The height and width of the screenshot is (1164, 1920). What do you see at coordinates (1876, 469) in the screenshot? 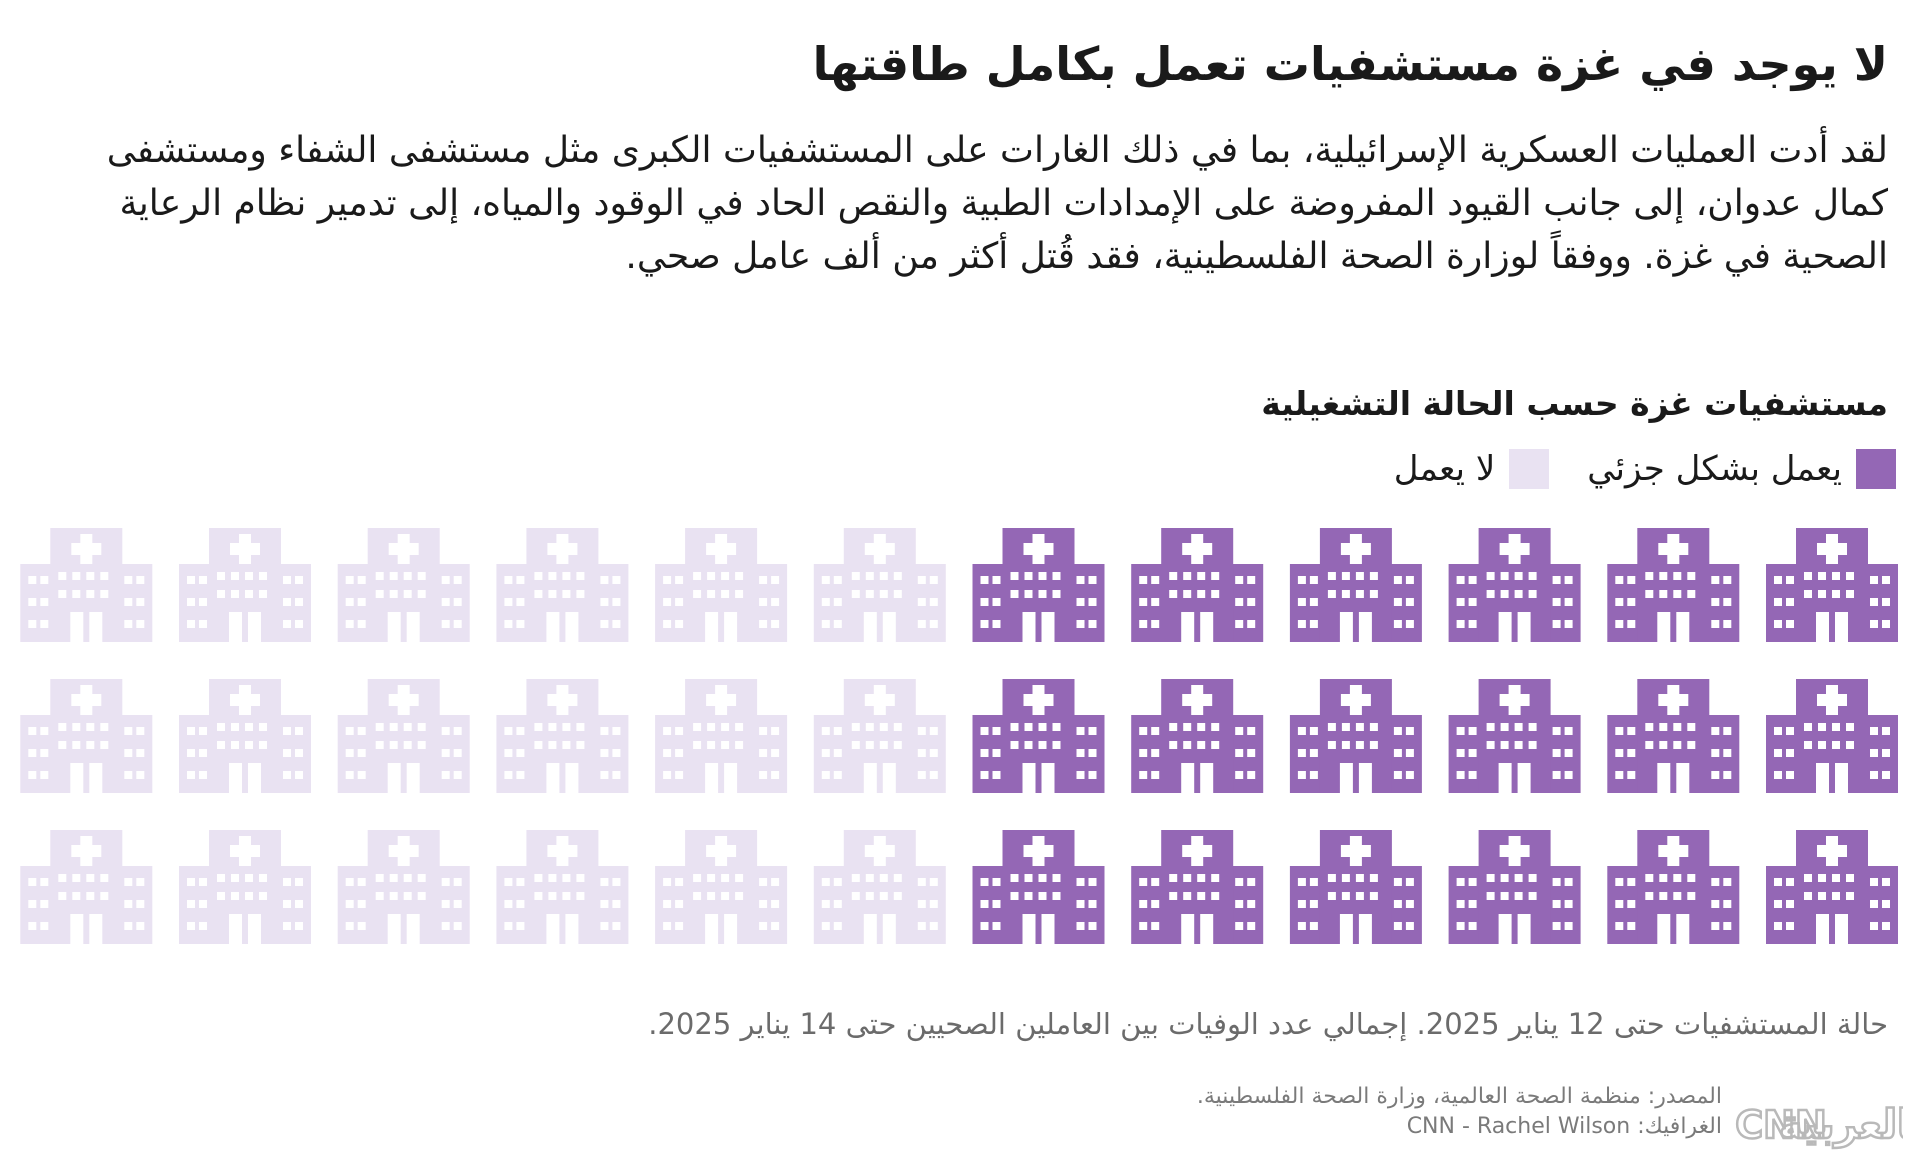
I see `legend-swatch-partial` at bounding box center [1876, 469].